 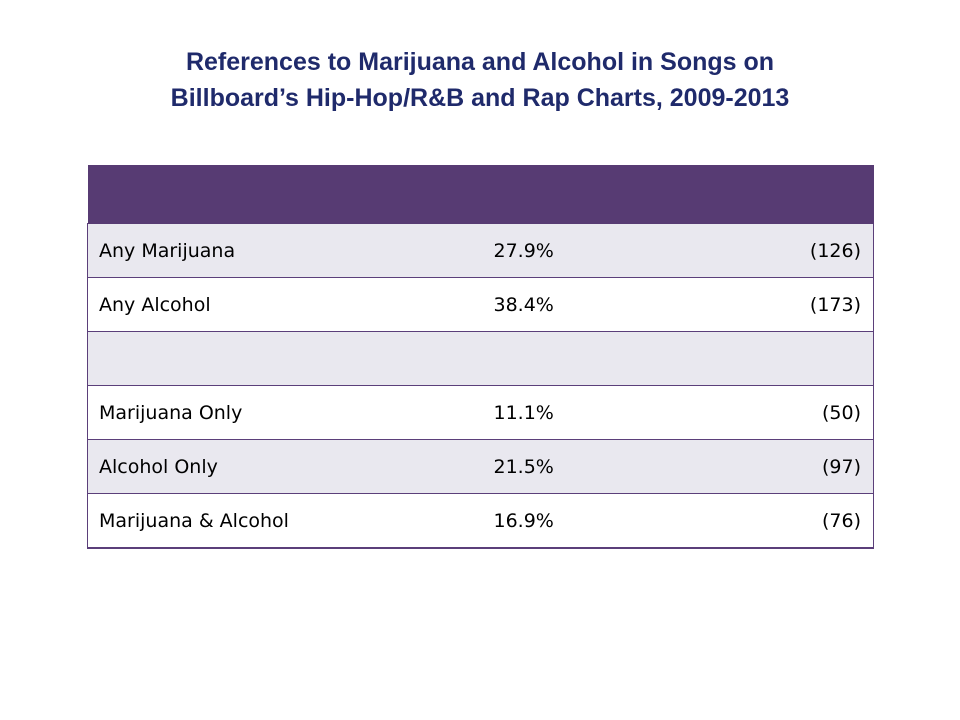 What do you see at coordinates (285, 466) in the screenshot?
I see `row-label: Alcohol Only` at bounding box center [285, 466].